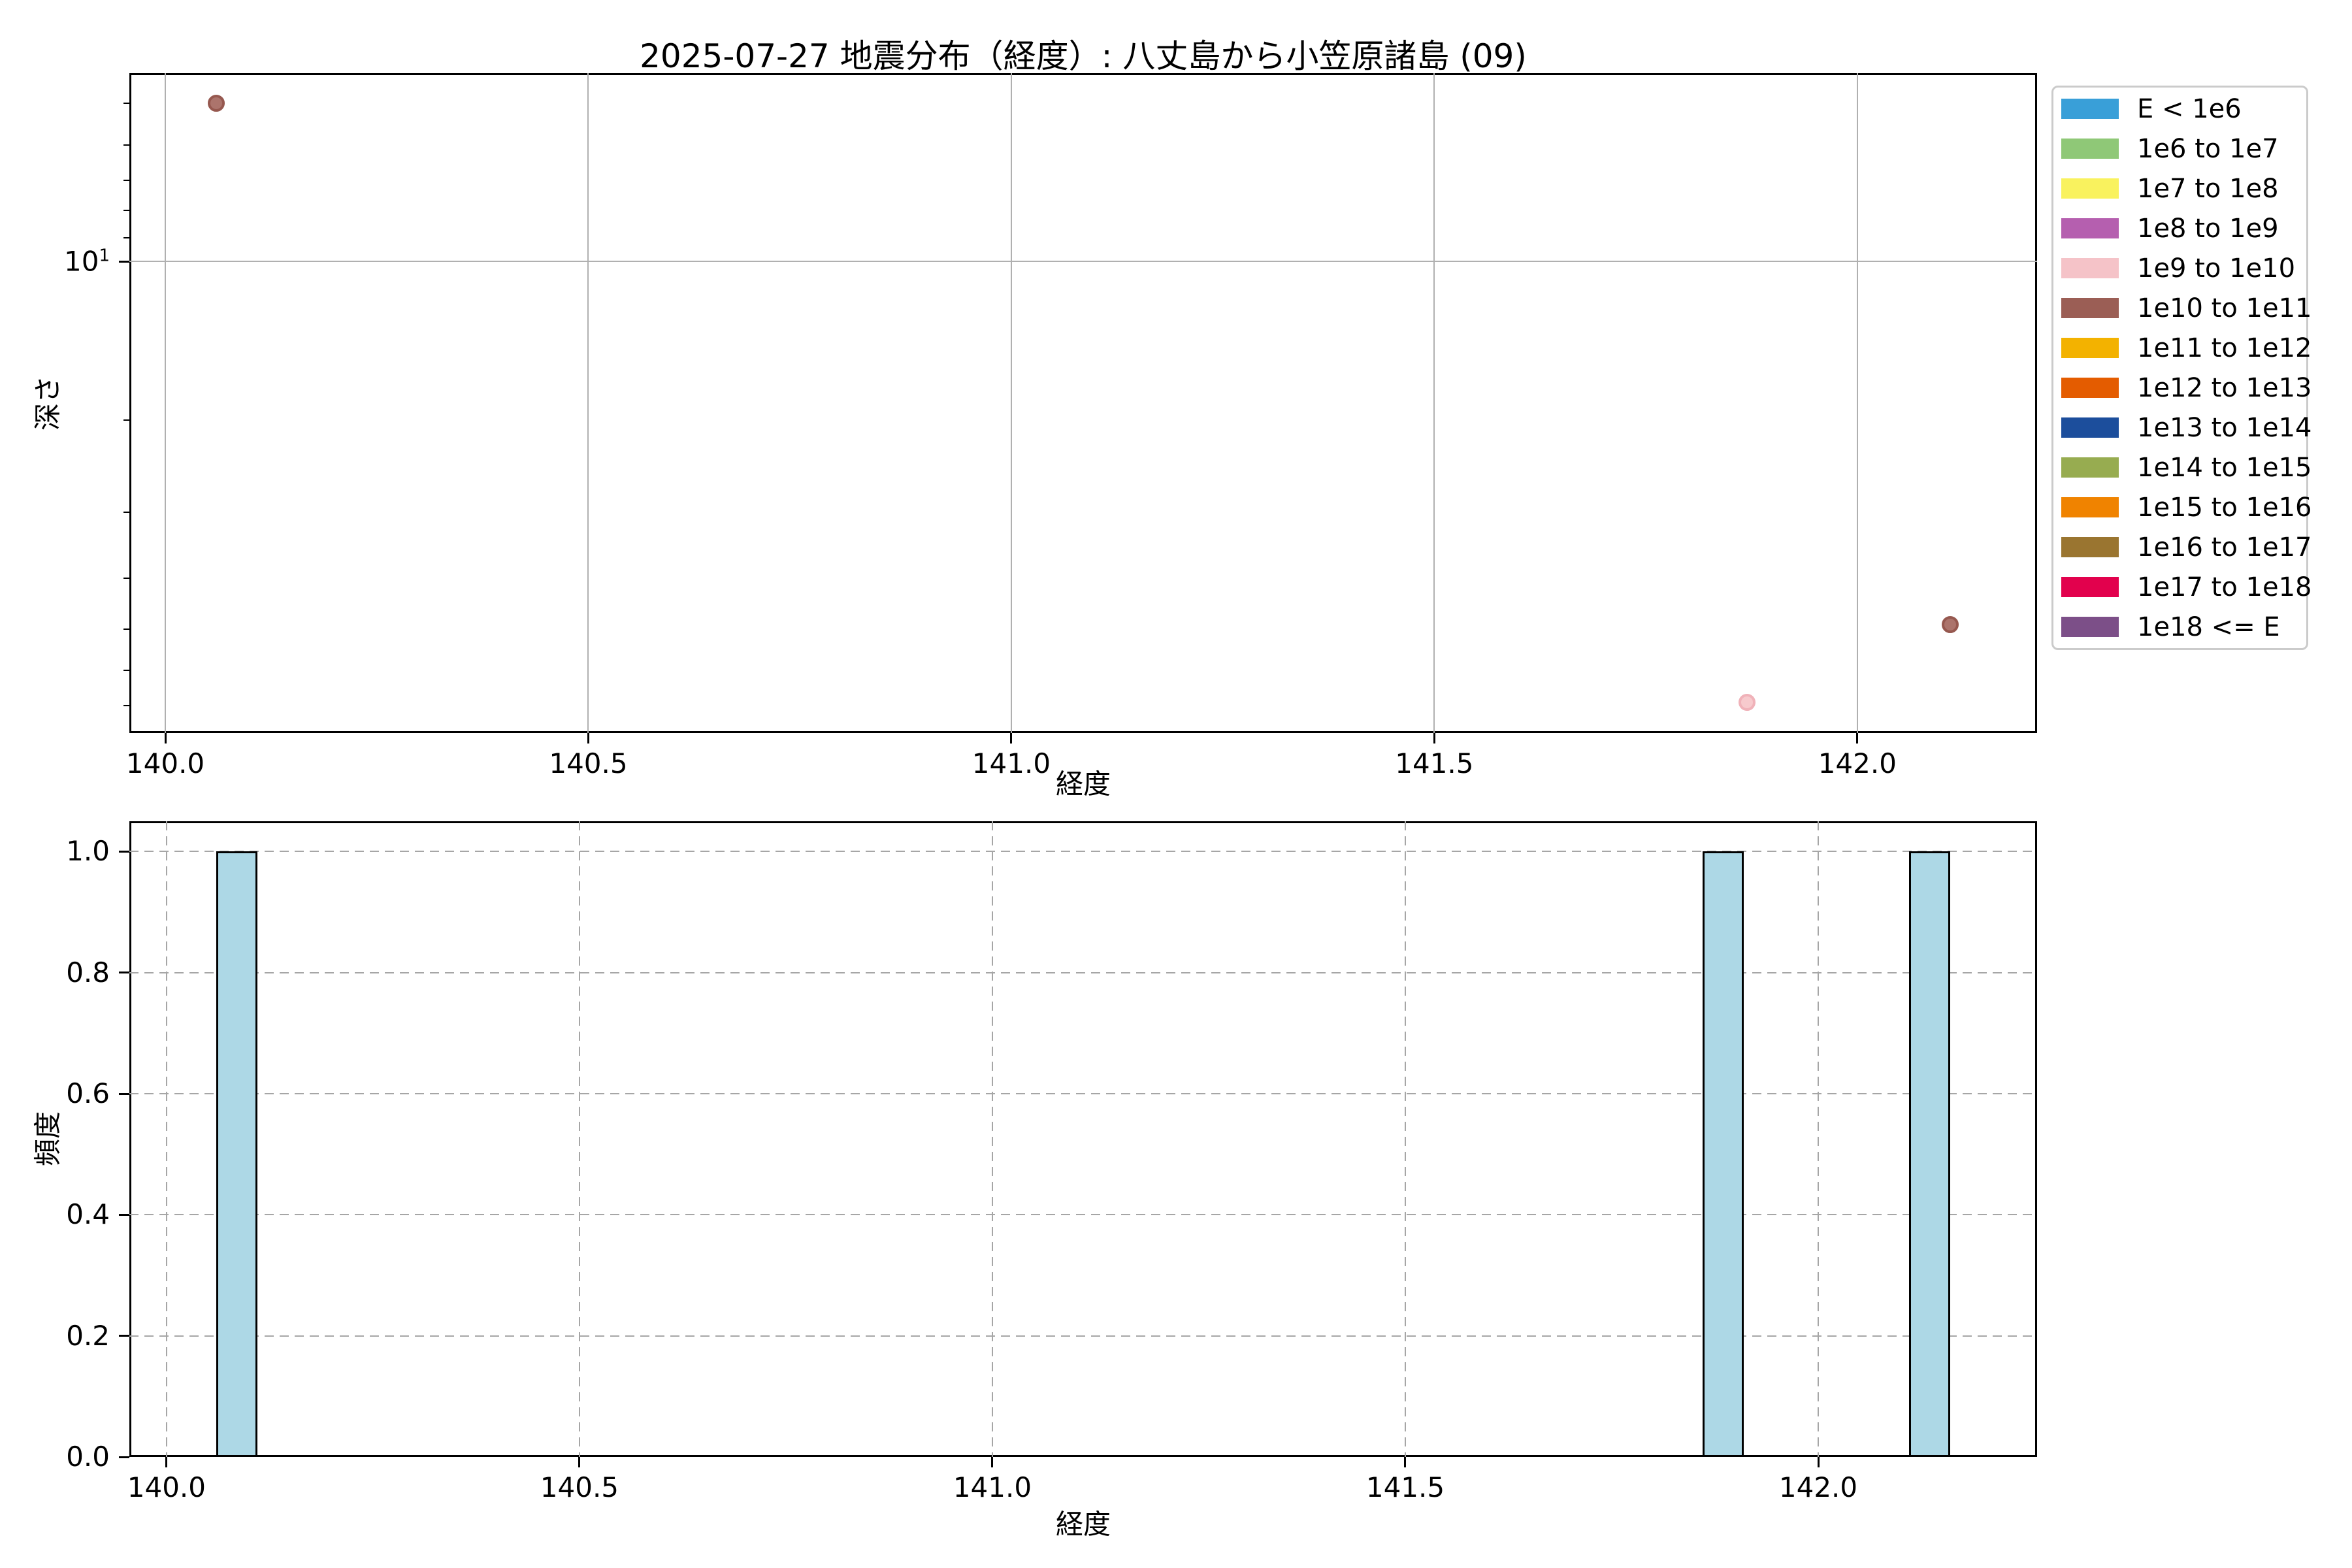 The image size is (2352, 1568). What do you see at coordinates (2224, 587) in the screenshot?
I see `legend-entry-label: 1e17 to 1e18` at bounding box center [2224, 587].